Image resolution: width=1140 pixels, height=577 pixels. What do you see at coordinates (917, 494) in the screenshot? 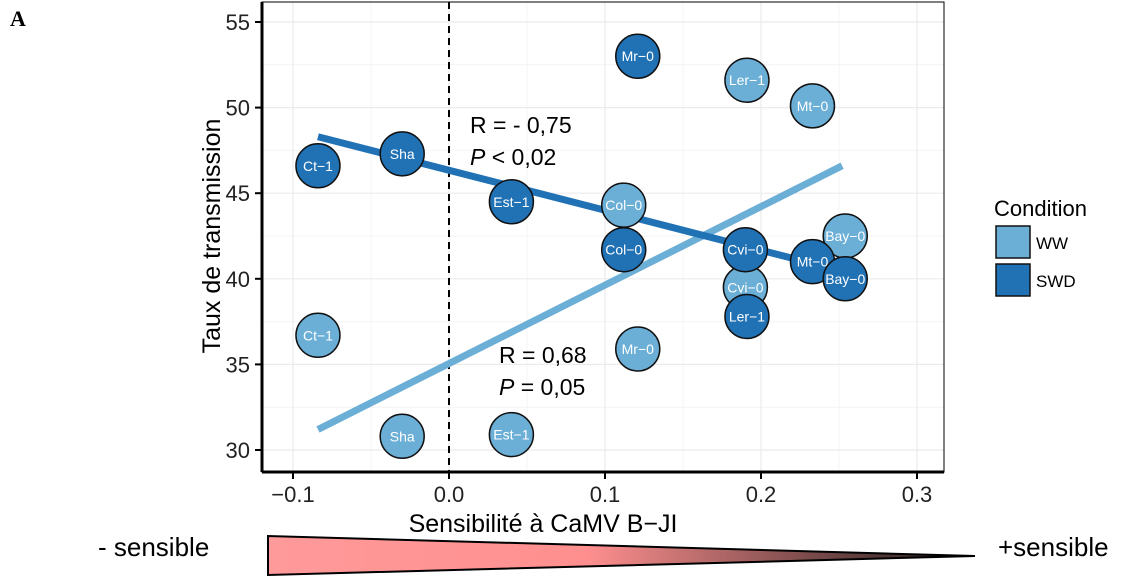
I see `x-tick-label: 0.3` at bounding box center [917, 494].